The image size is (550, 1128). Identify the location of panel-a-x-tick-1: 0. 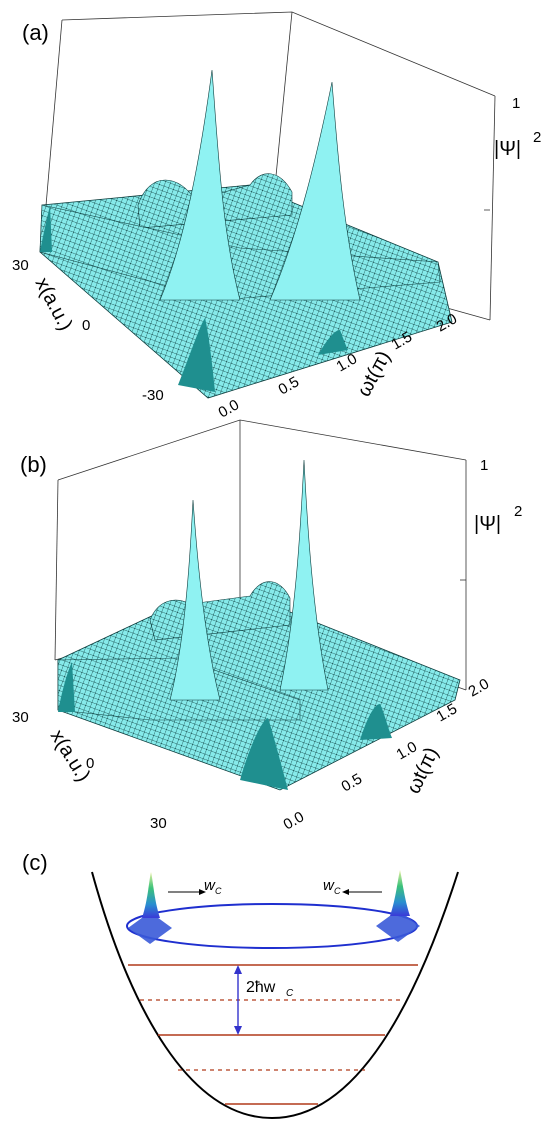
(86, 325).